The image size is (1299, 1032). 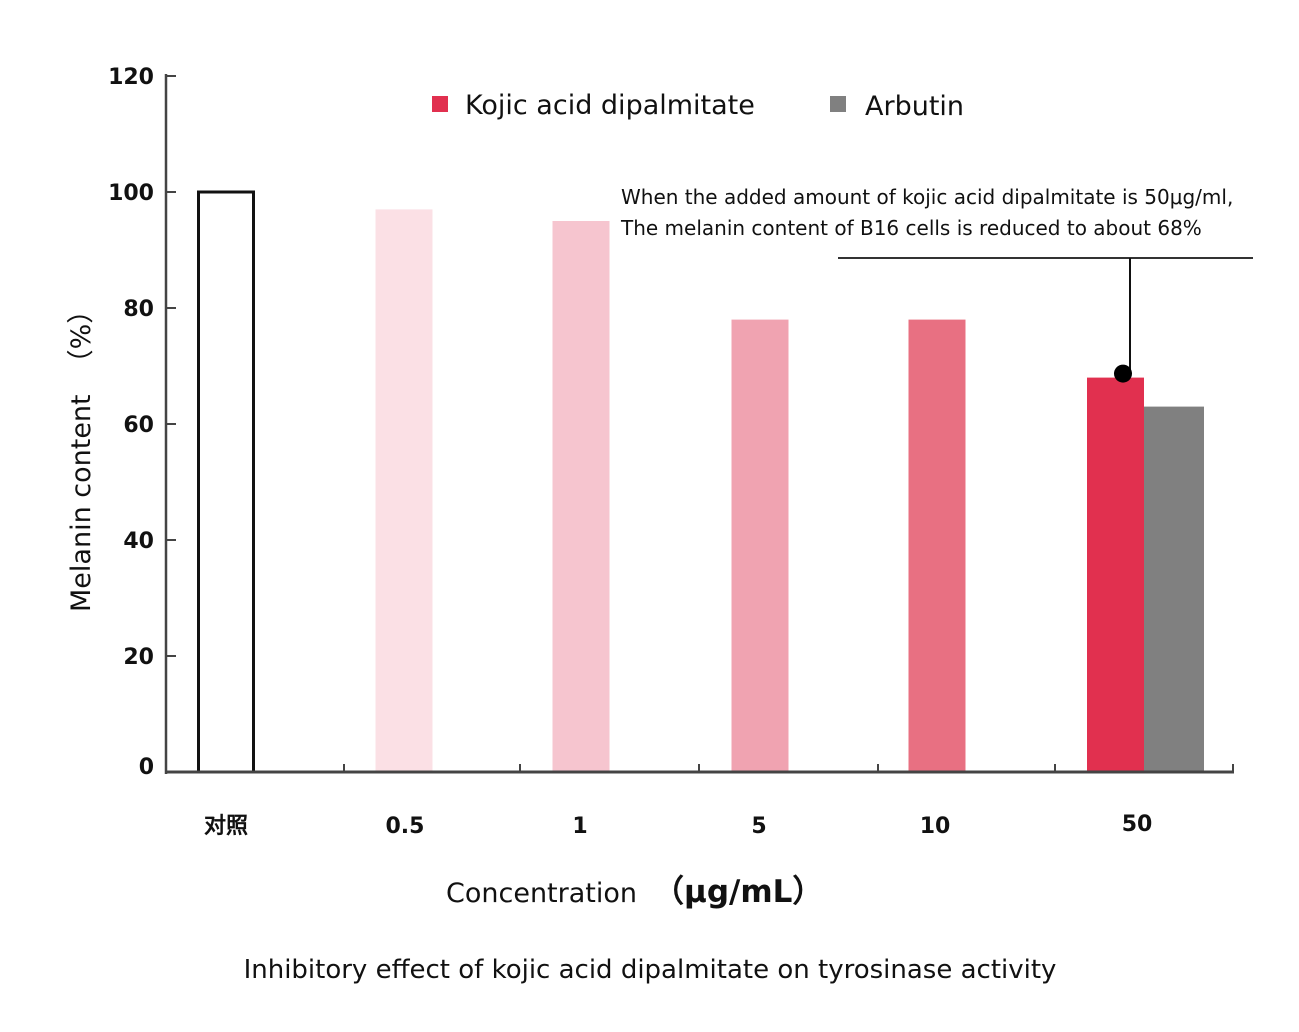 I want to click on y-tick-label: 60, so click(x=138, y=425).